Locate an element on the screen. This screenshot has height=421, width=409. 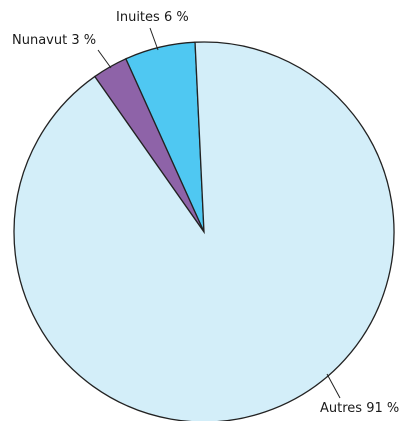
slice-label: Nunavut 3 % is located at coordinates (54, 40).